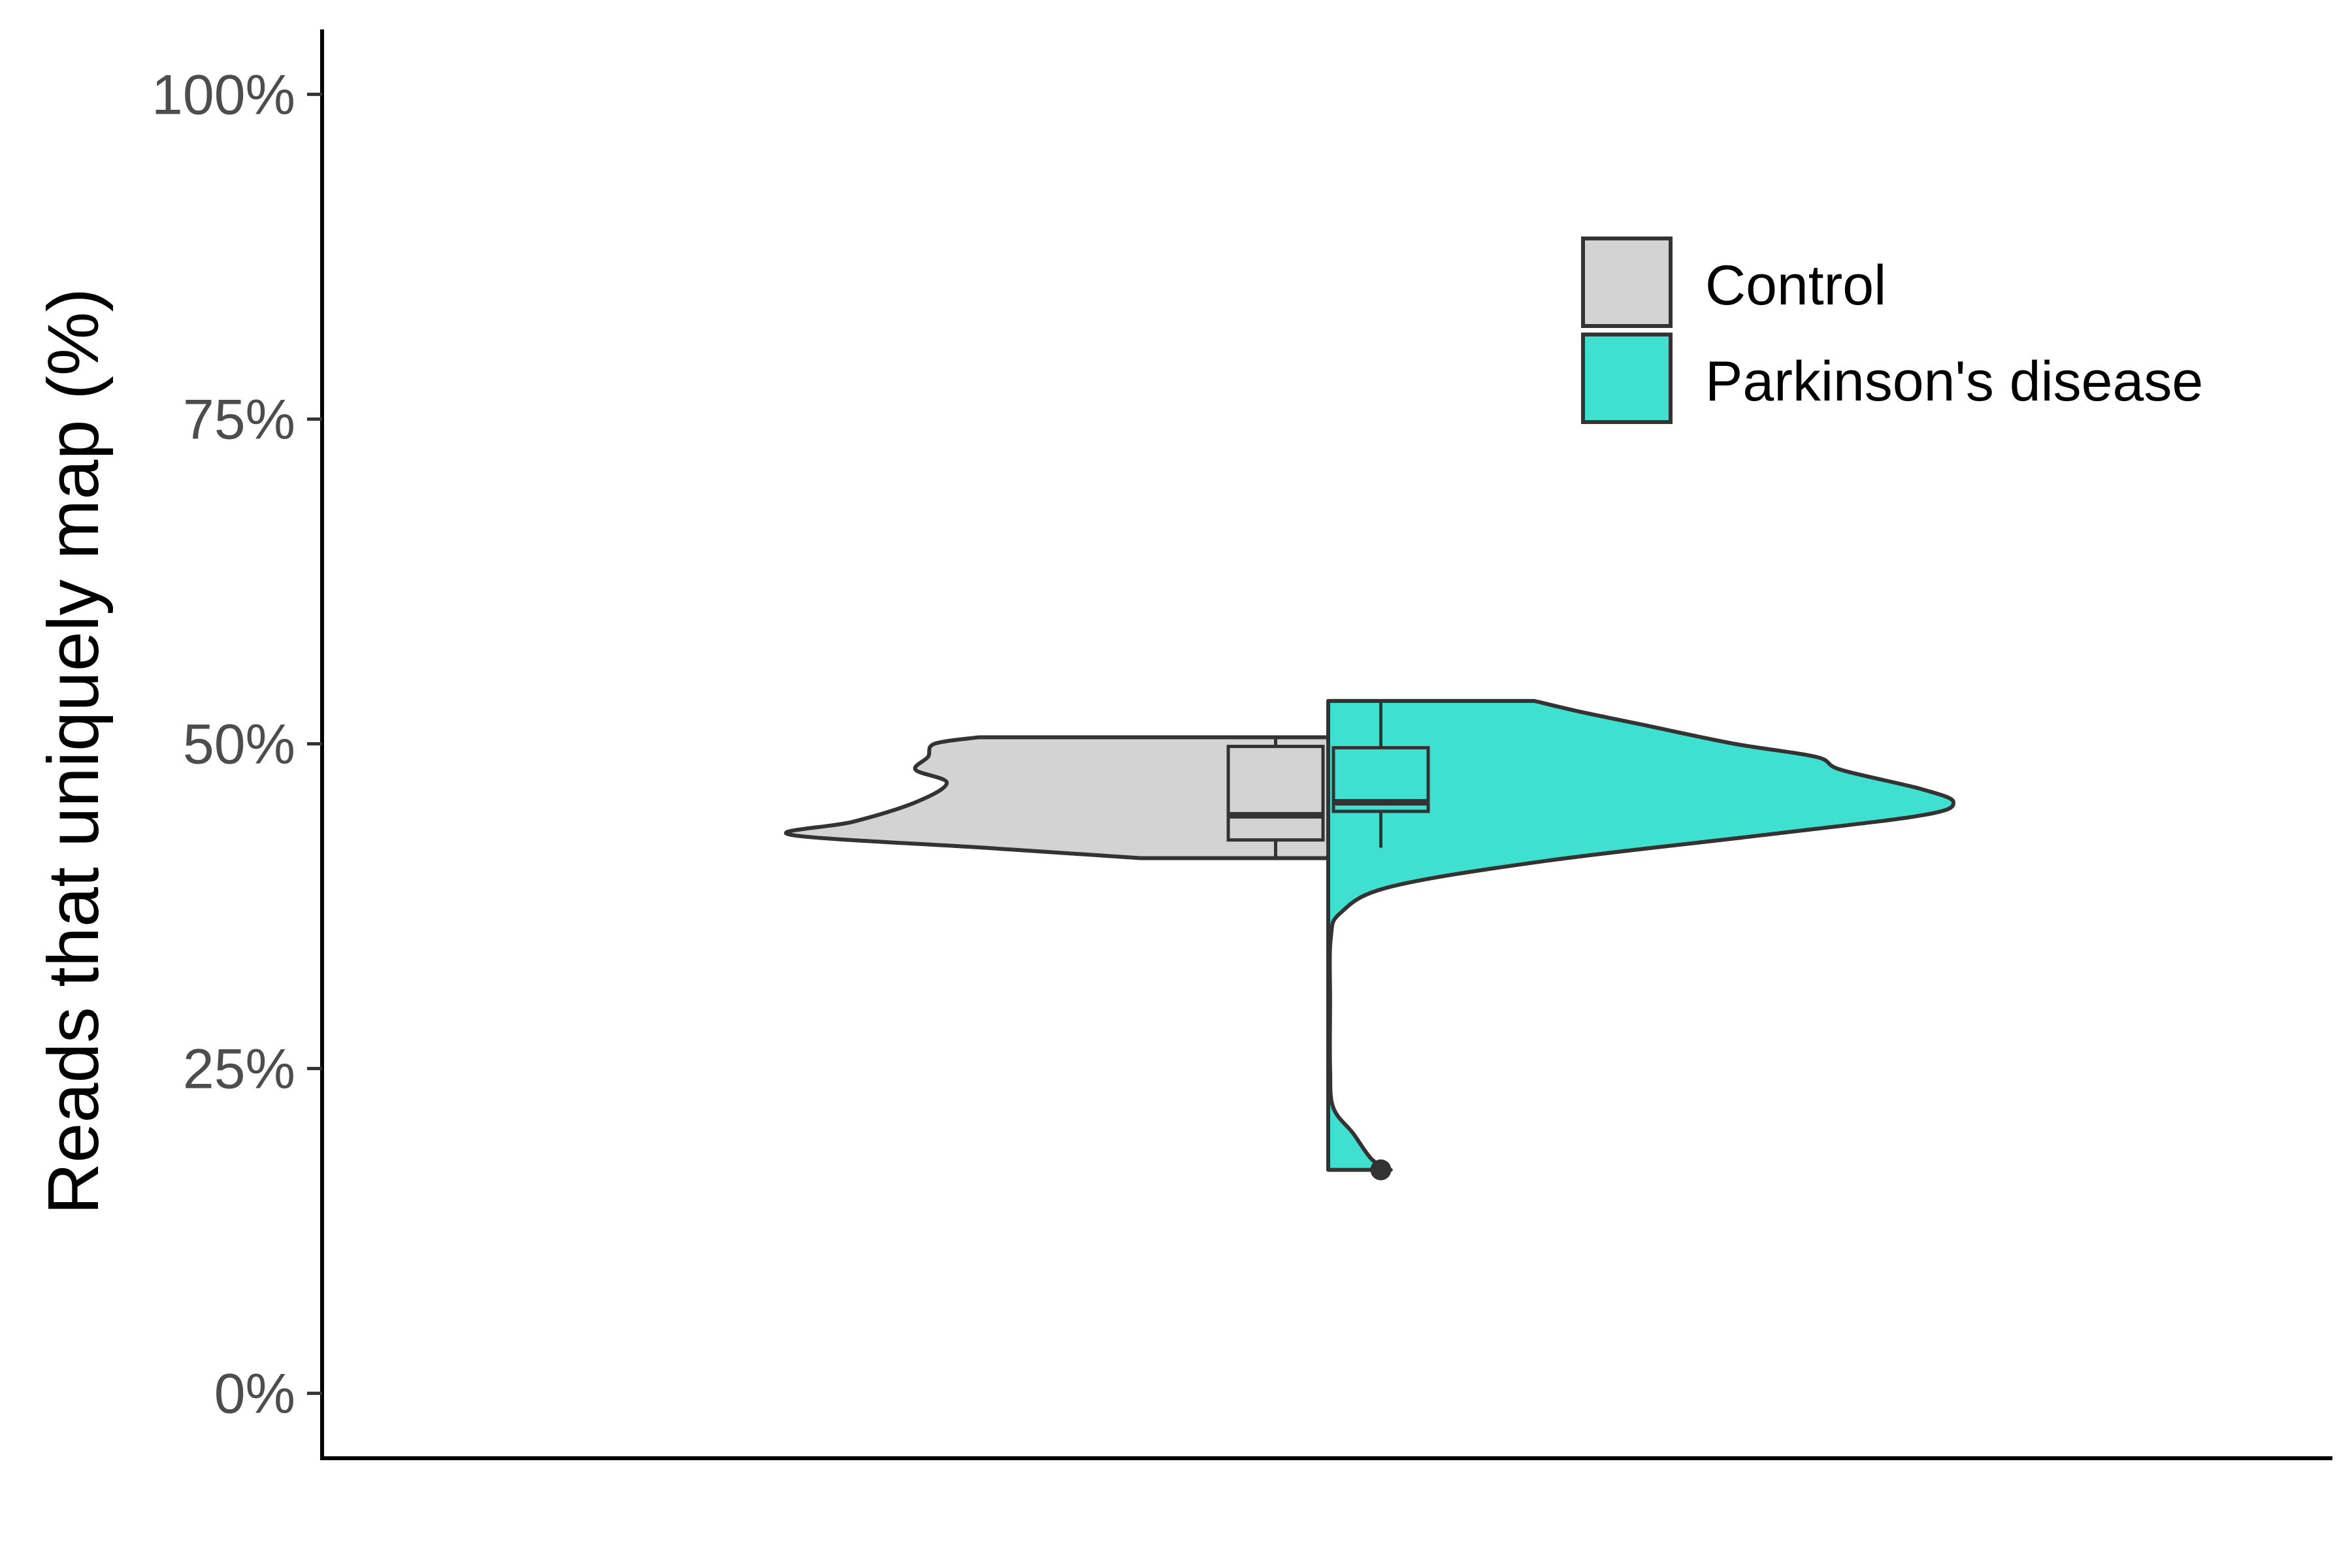 This screenshot has height=1568, width=2352. Describe the element at coordinates (1275, 793) in the screenshot. I see `box-control` at that location.